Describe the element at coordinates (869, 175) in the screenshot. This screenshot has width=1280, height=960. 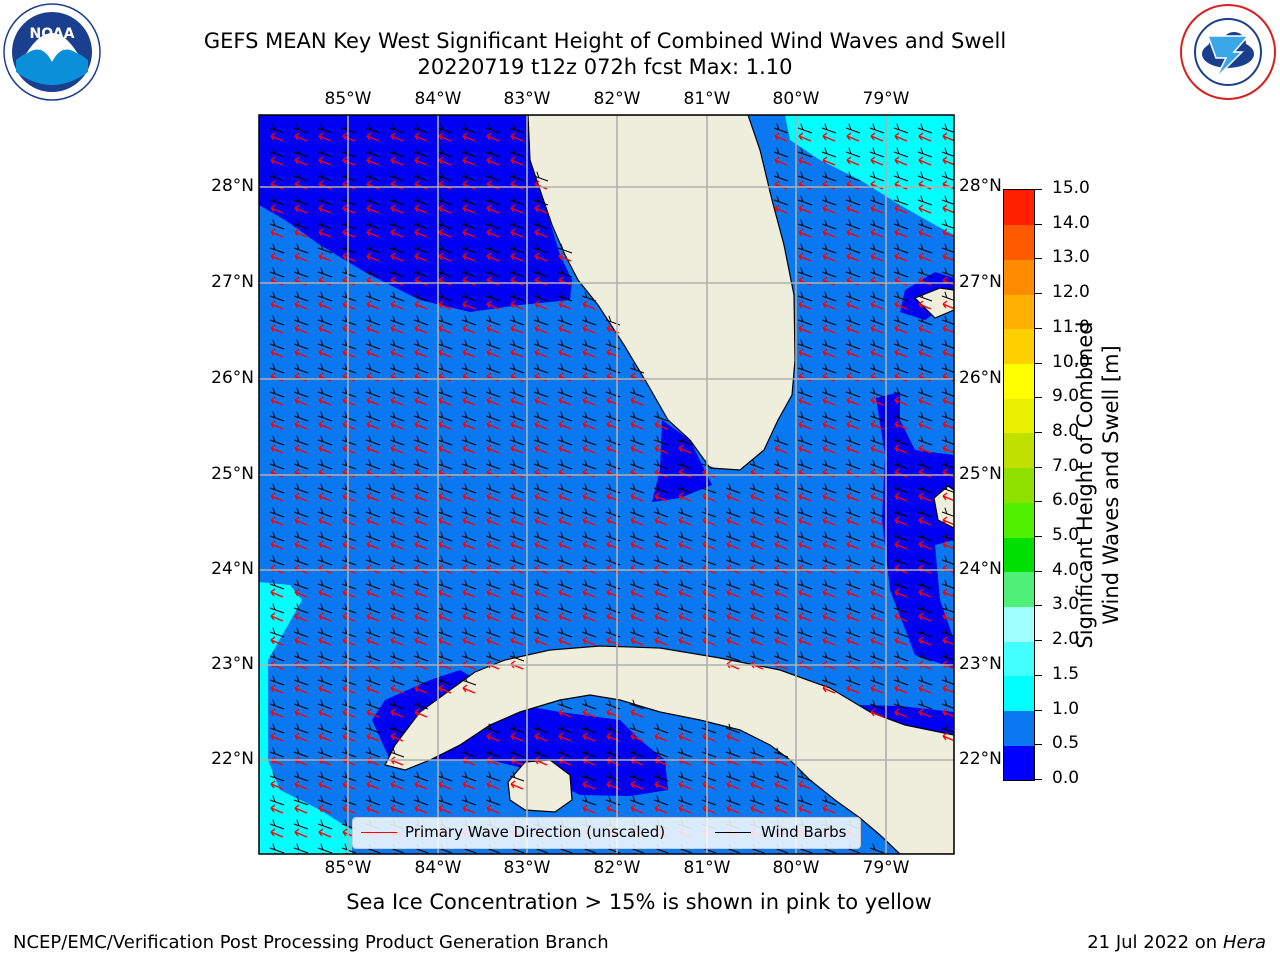
I see `wave-height-band-1.0-1.5-northeast` at that location.